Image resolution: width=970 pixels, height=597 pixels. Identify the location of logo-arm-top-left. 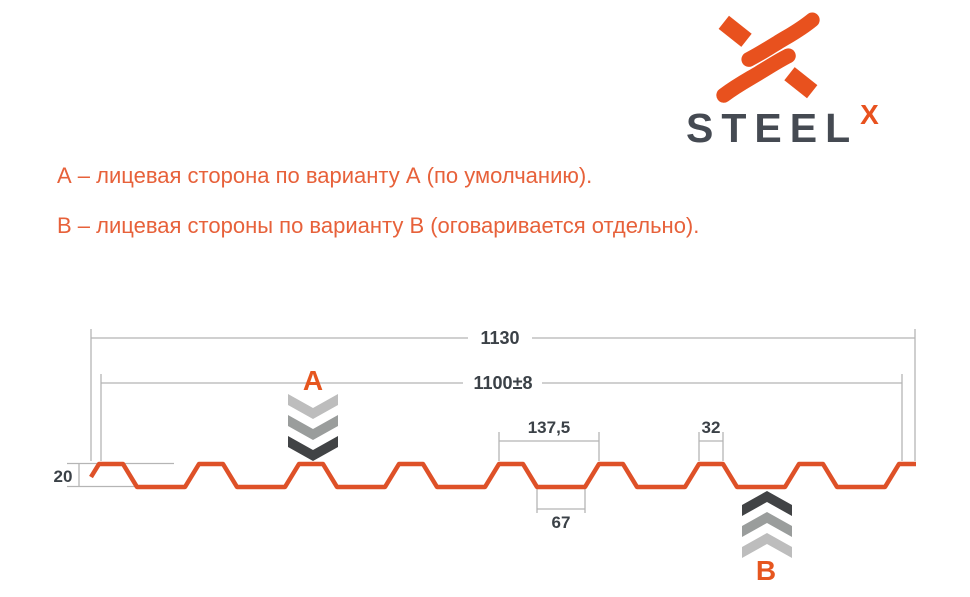
(735, 31).